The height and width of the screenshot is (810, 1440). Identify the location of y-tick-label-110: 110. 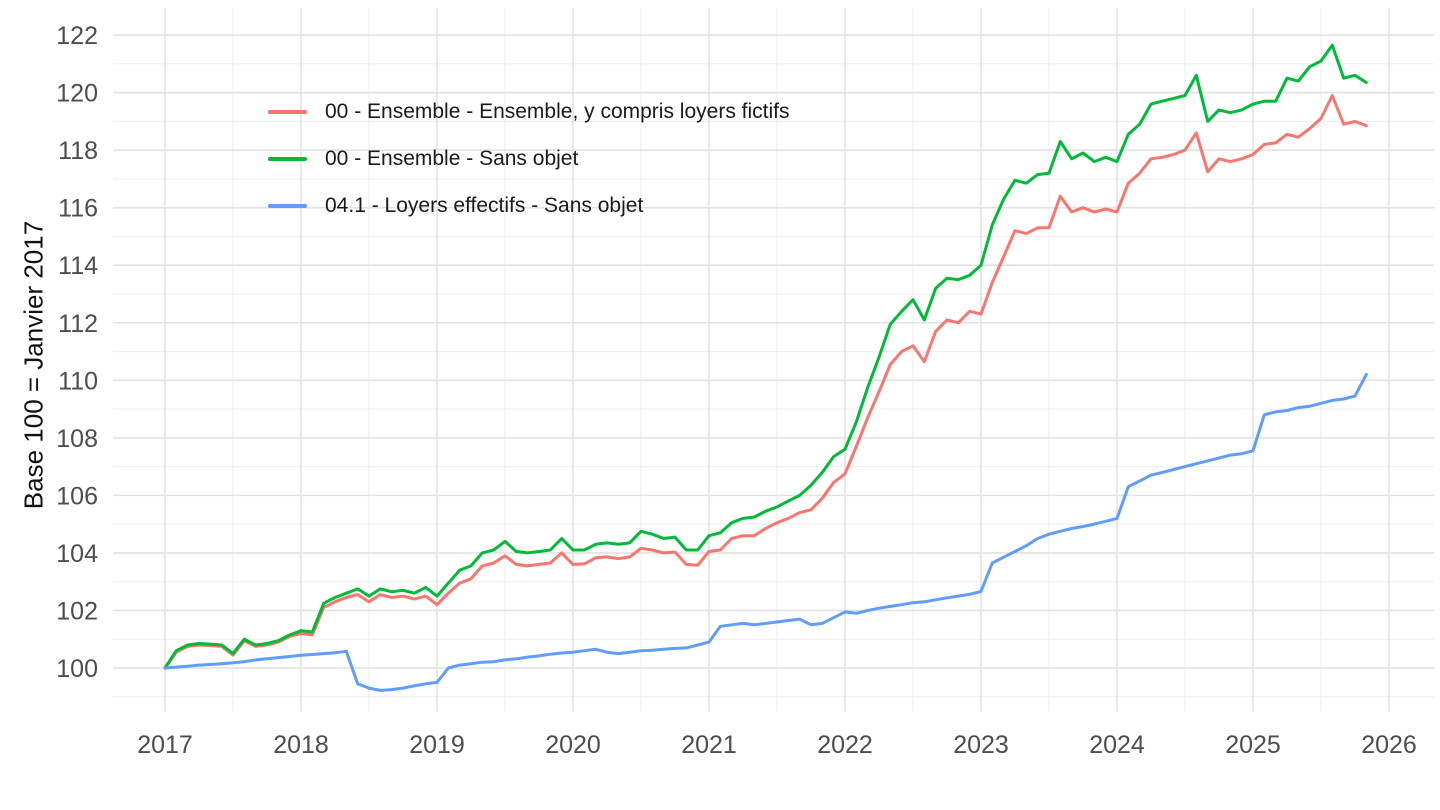
(78, 381).